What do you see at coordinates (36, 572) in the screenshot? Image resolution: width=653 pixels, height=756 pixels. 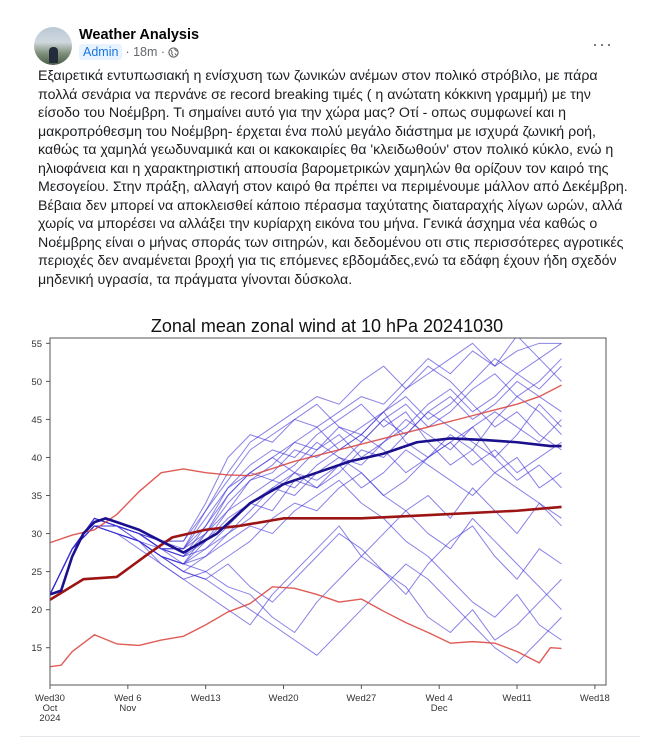 I see `y-tick-label: 25` at bounding box center [36, 572].